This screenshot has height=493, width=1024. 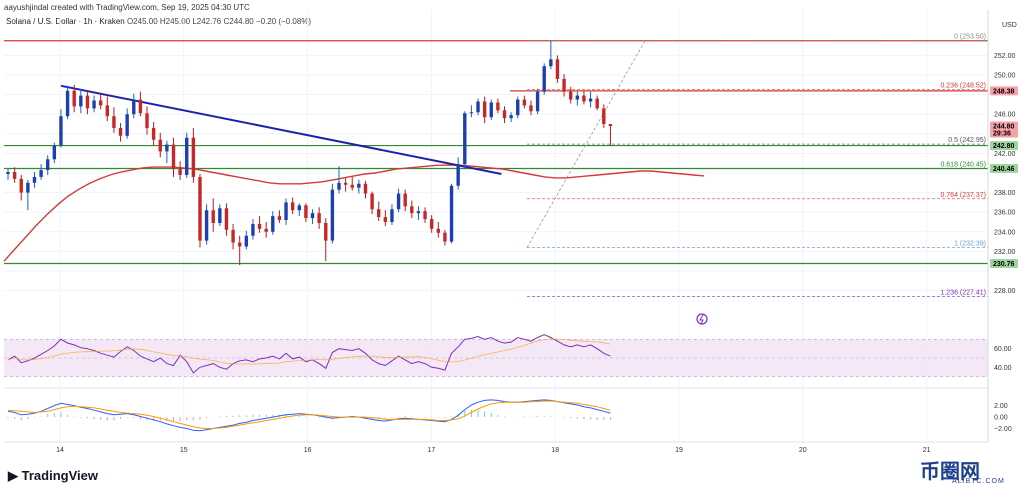 What do you see at coordinates (679, 450) in the screenshot?
I see `x-tick-label: 19` at bounding box center [679, 450].